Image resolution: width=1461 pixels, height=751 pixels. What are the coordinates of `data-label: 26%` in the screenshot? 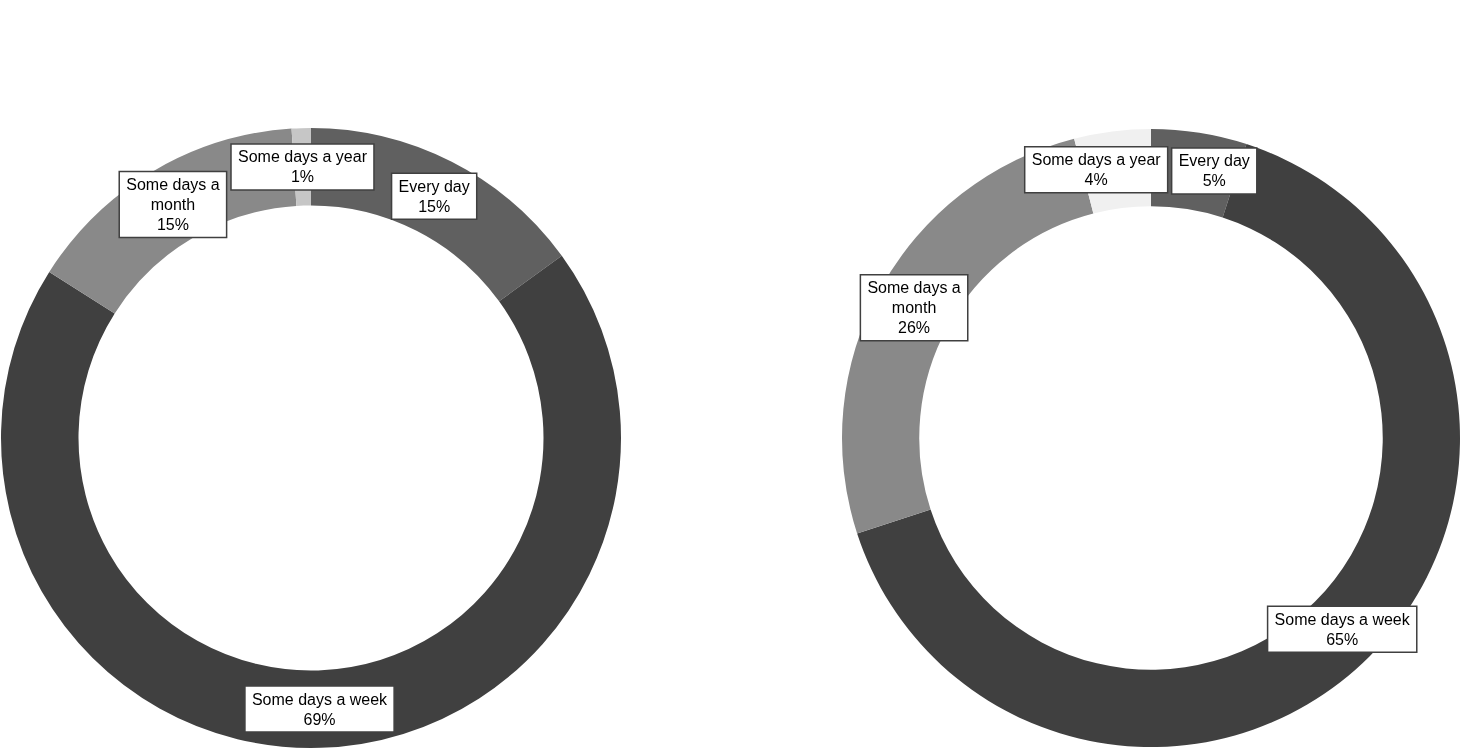 It's located at (914, 328).